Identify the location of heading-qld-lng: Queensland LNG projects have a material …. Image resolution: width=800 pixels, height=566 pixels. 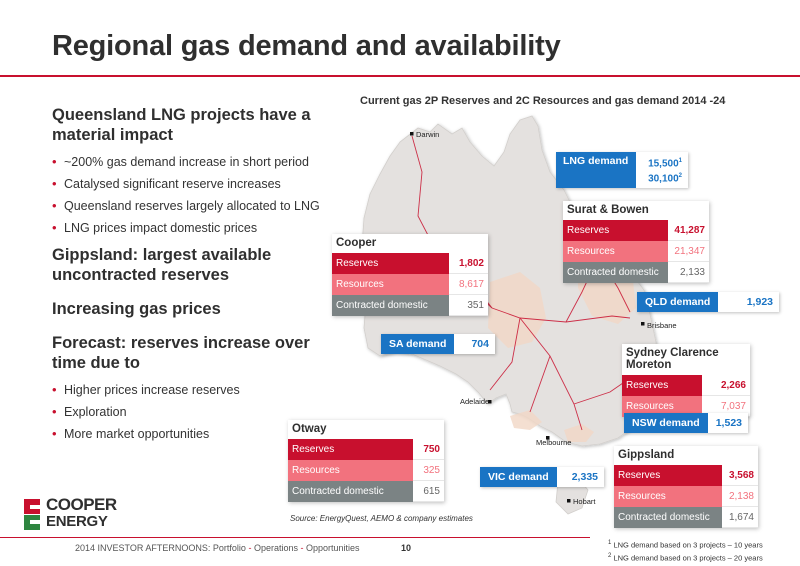
(181, 125).